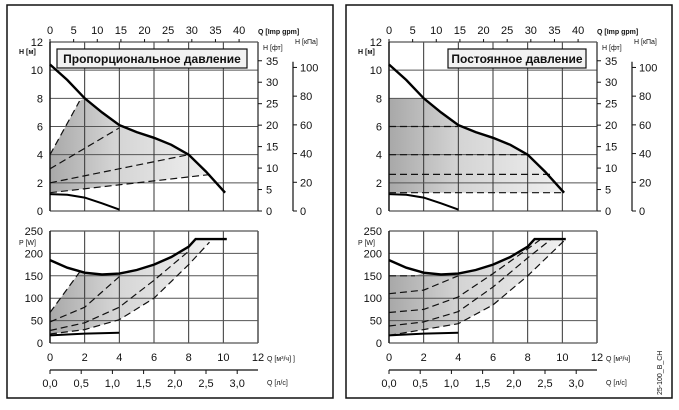 This screenshot has width=679, height=410. What do you see at coordinates (379, 99) in the screenshot?
I see `y-tick-label: 8` at bounding box center [379, 99].